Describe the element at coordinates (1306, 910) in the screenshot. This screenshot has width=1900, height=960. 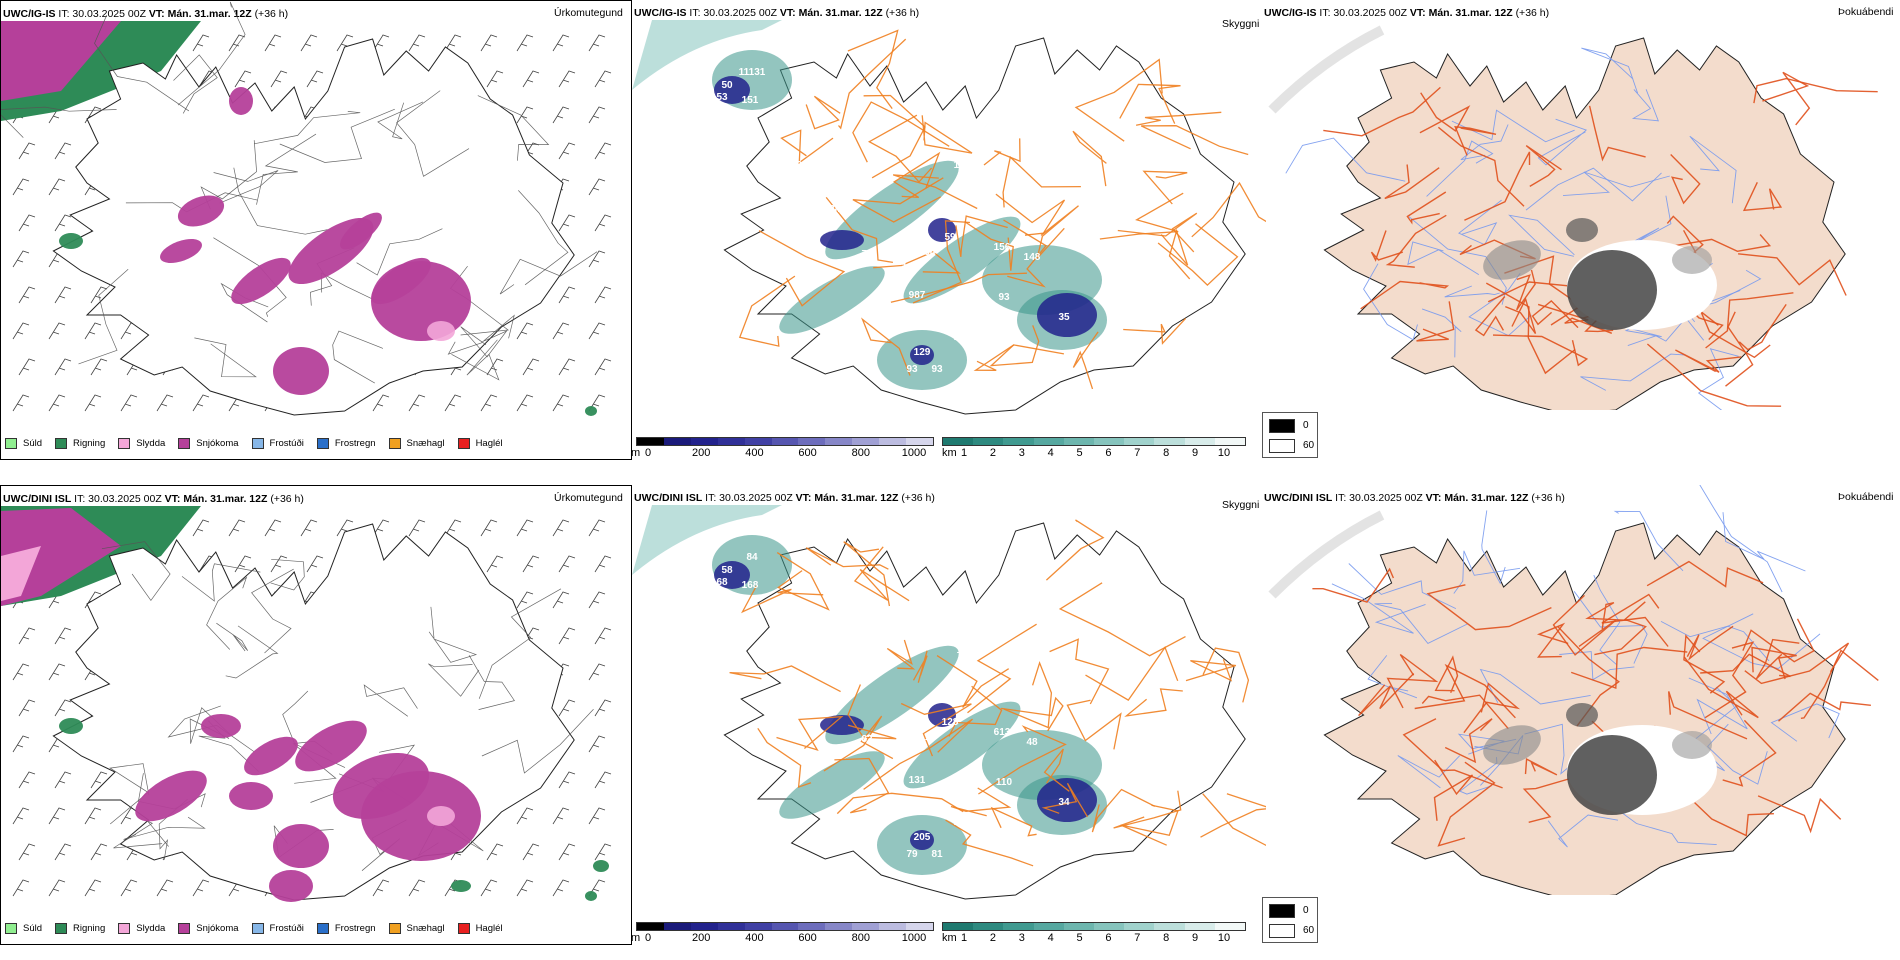
I see `fog-legend-black-label: 0` at that location.